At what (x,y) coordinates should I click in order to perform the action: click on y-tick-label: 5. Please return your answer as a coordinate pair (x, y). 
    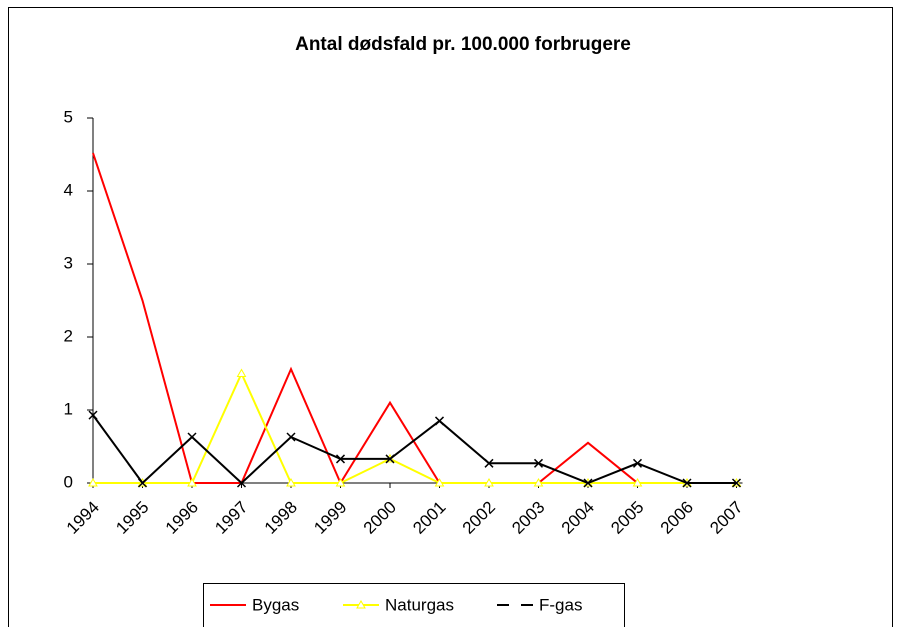
    Looking at the image, I should click on (68, 116).